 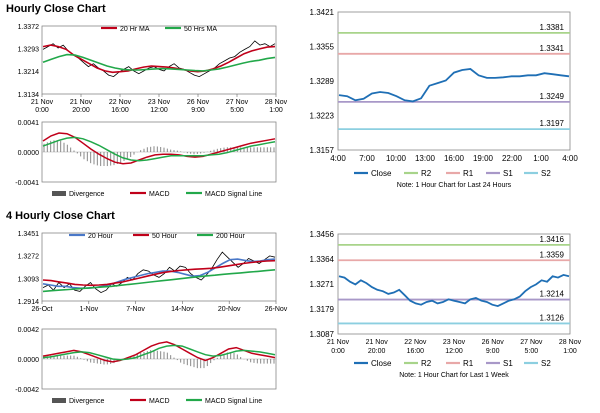 I want to click on legend-label-50-hrs-ma: 50 Hrs MA, so click(x=200, y=29).